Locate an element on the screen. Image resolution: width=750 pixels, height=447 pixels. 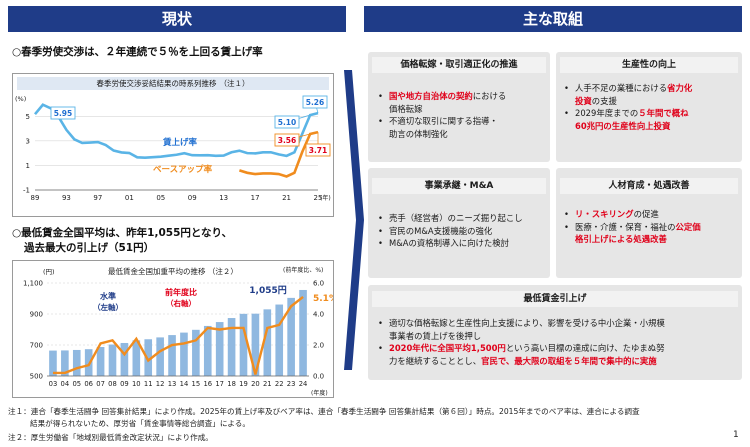
chart2-y-tick-left: 500 is located at coordinates (36, 377).